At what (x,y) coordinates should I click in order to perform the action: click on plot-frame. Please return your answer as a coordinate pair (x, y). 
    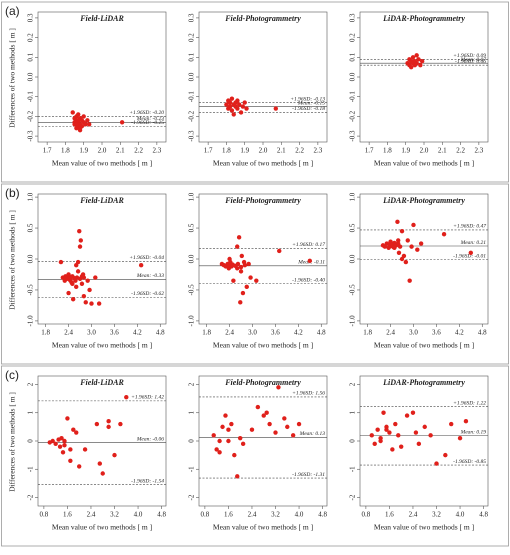
    Looking at the image, I should click on (424, 77).